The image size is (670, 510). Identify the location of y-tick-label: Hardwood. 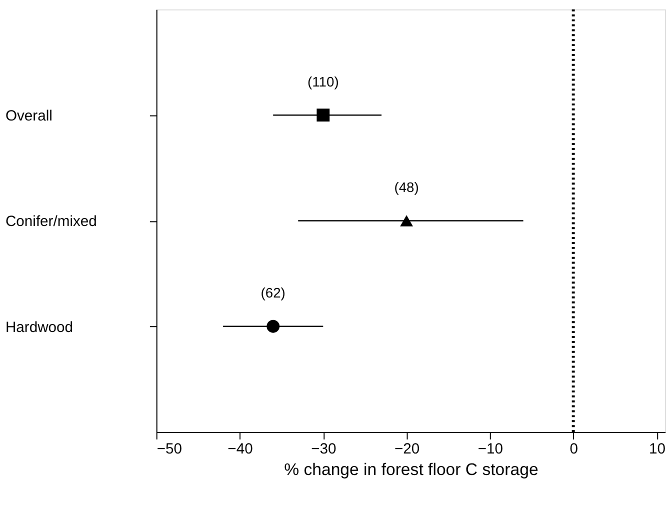
(39, 328).